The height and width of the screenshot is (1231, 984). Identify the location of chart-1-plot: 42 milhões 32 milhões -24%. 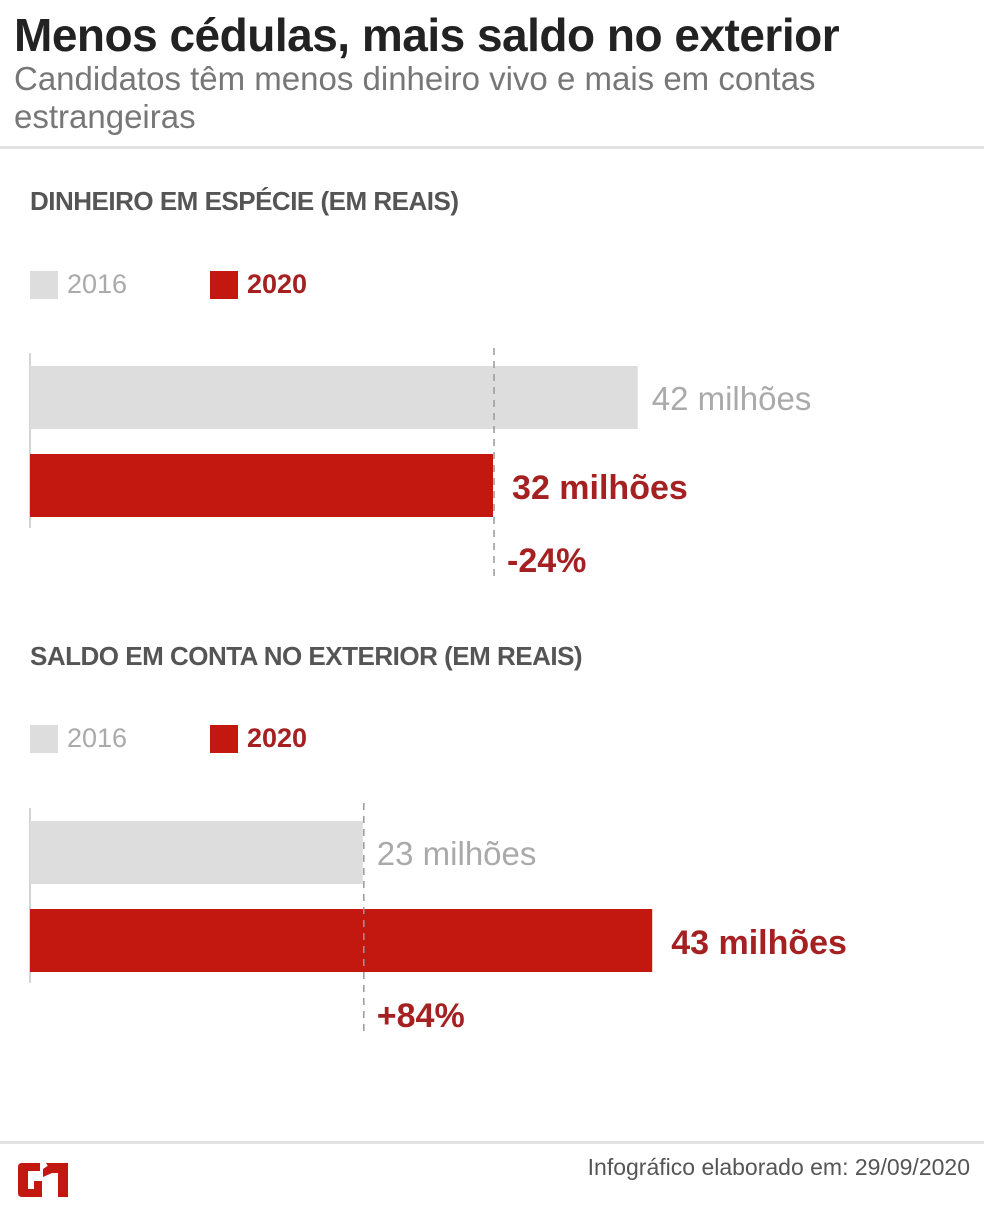
(420, 464).